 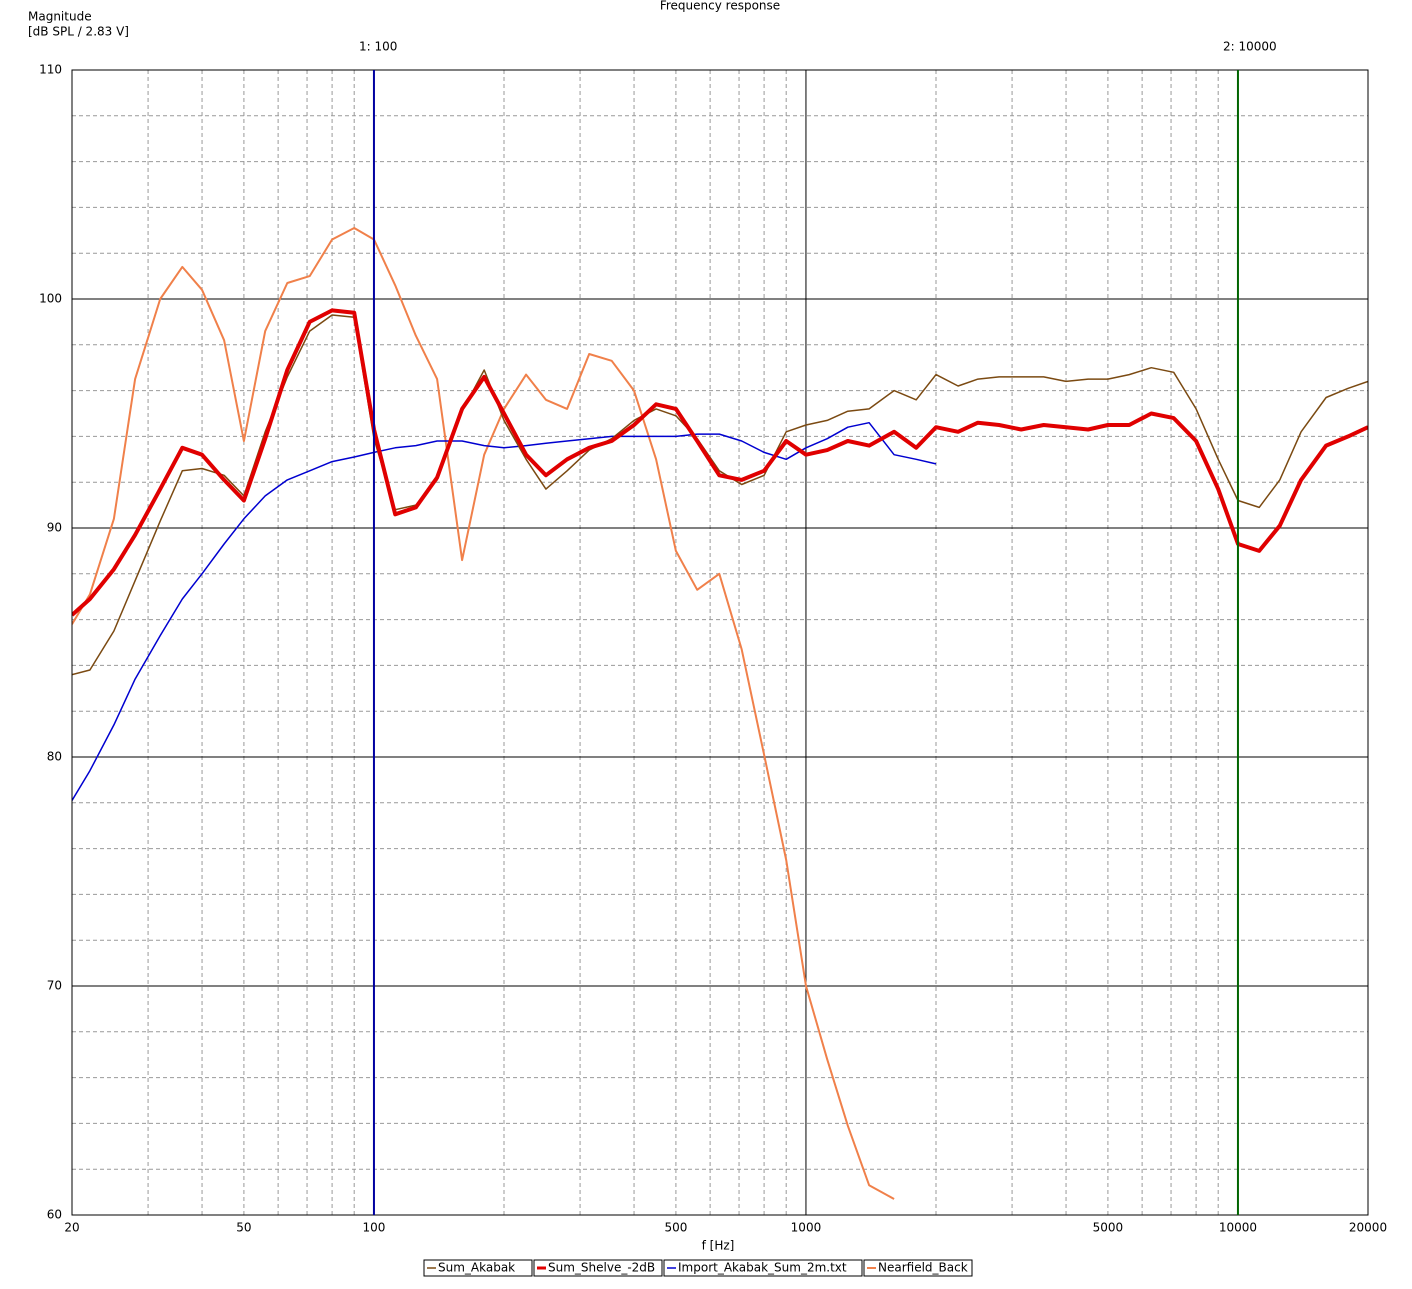 I want to click on cursor-label: 2: 10000, so click(x=1250, y=47).